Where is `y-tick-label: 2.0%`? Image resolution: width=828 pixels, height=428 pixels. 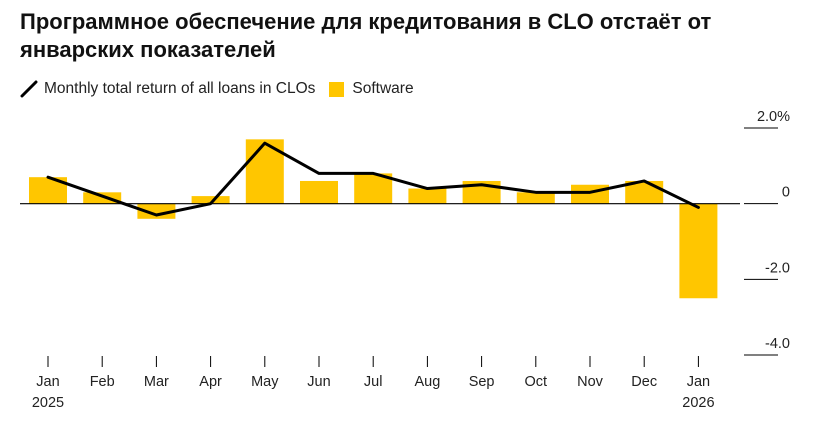 y-tick-label: 2.0% is located at coordinates (773, 117).